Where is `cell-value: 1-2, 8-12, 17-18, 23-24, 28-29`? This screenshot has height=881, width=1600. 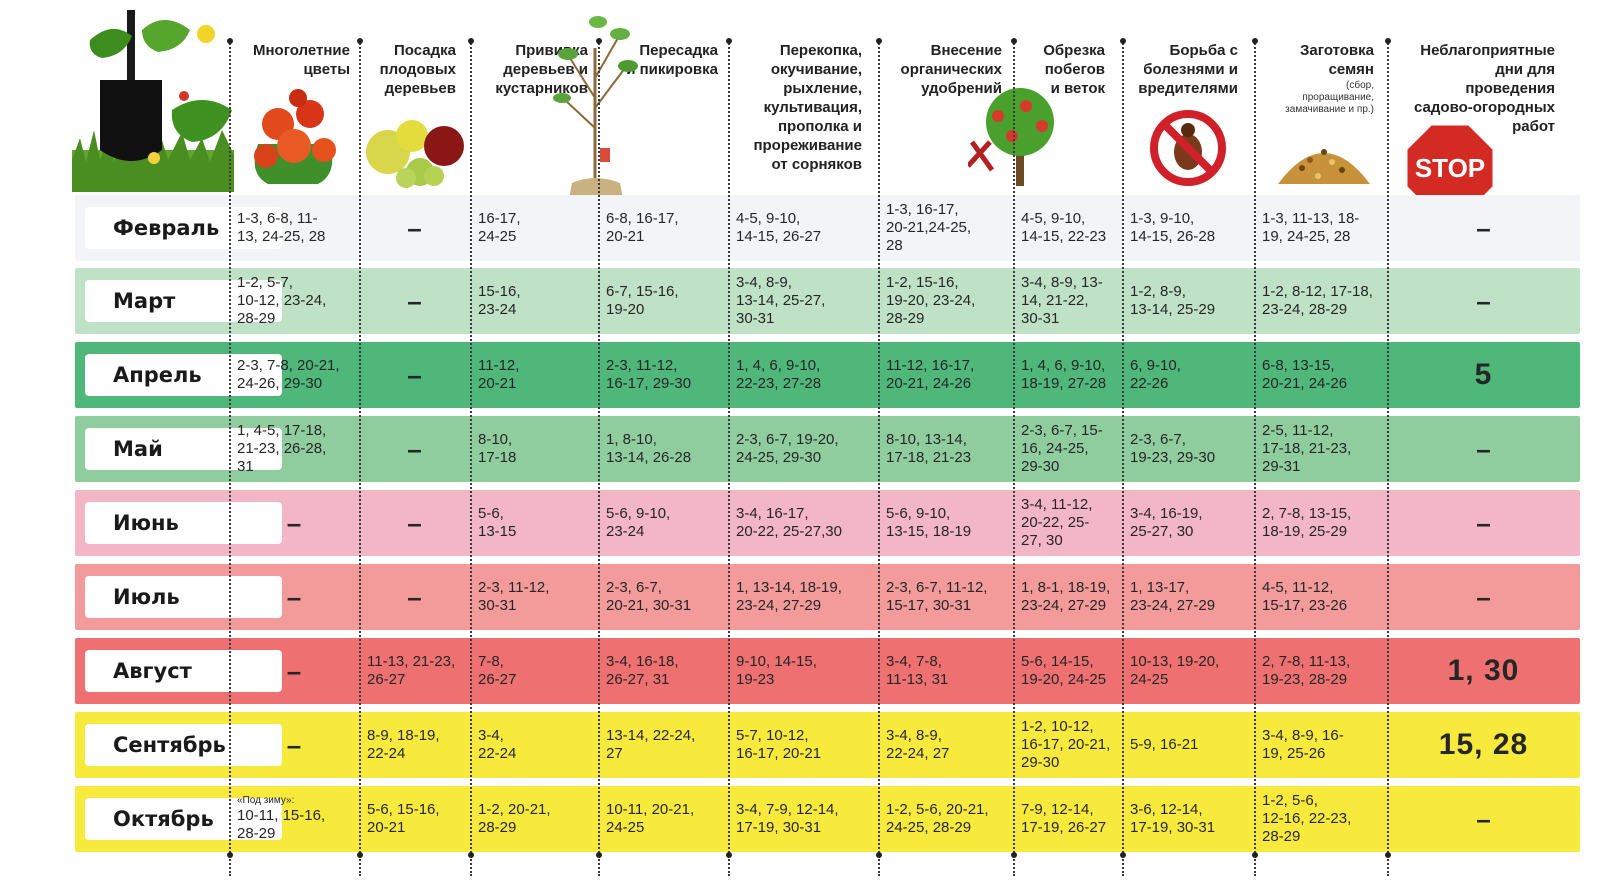 cell-value: 1-2, 8-12, 17-18, 23-24, 28-29 is located at coordinates (1317, 300).